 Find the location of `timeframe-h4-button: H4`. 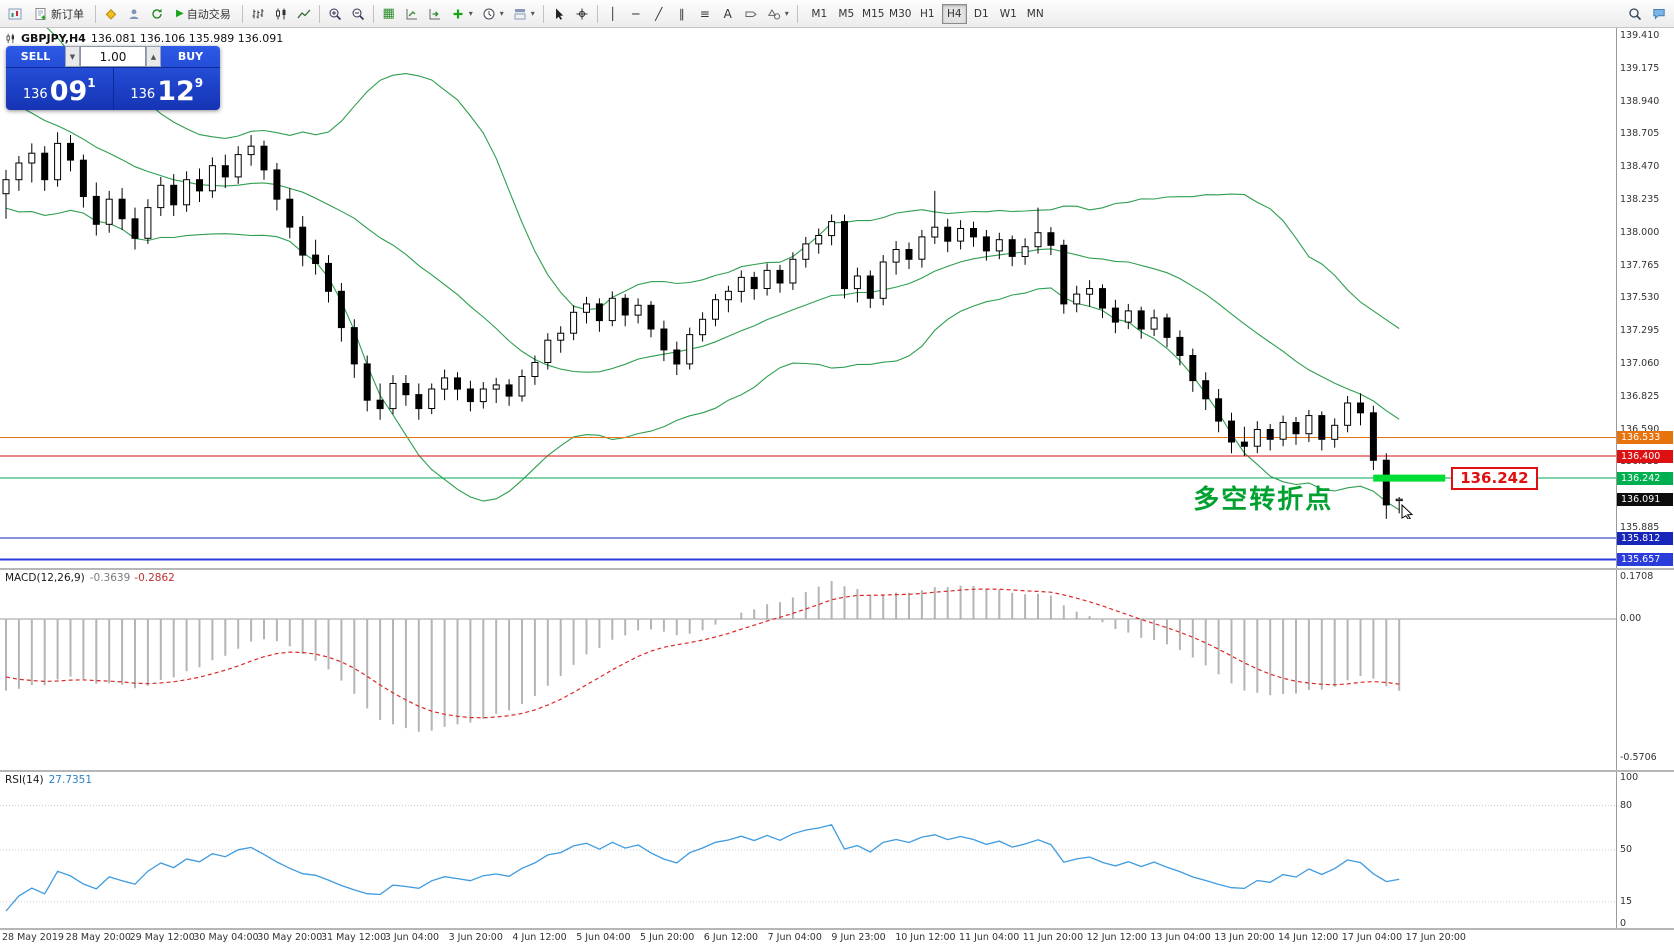

timeframe-h4-button: H4 is located at coordinates (954, 13).